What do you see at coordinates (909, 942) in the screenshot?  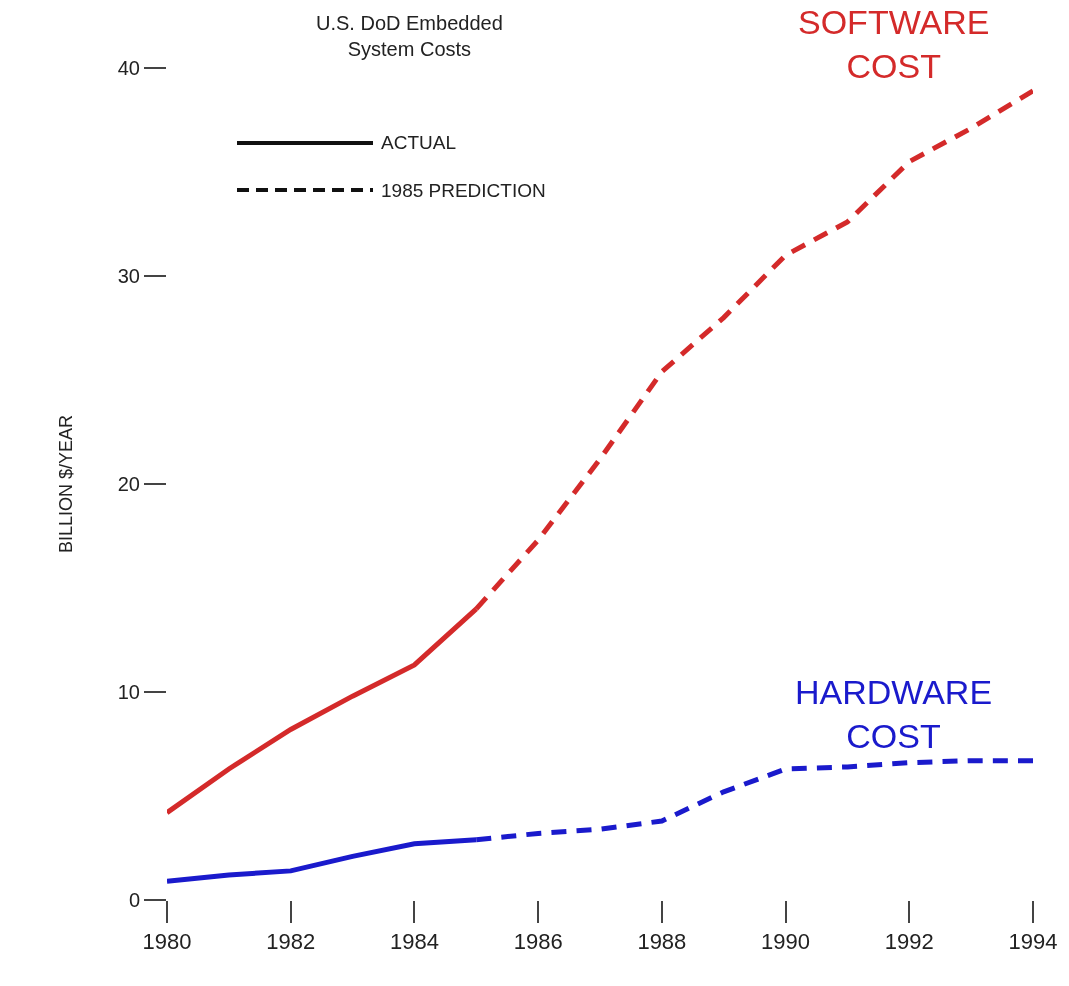 I see `x-tick-label: 1992` at bounding box center [909, 942].